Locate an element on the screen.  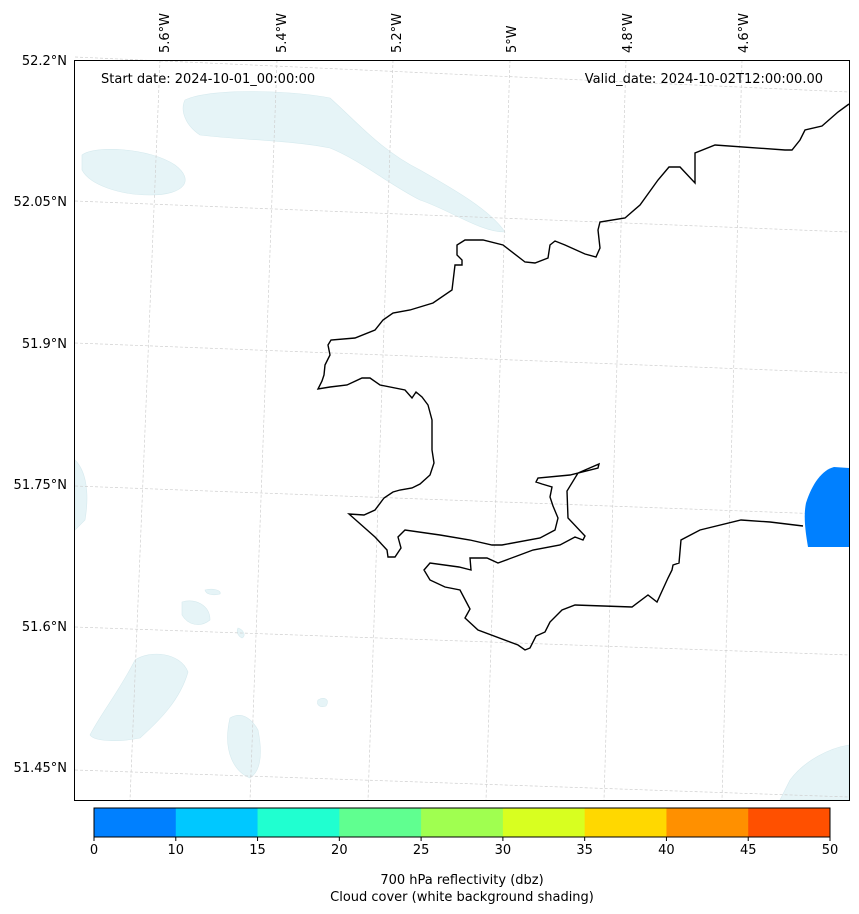
colorbar-tick-label: 35 is located at coordinates (584, 850).